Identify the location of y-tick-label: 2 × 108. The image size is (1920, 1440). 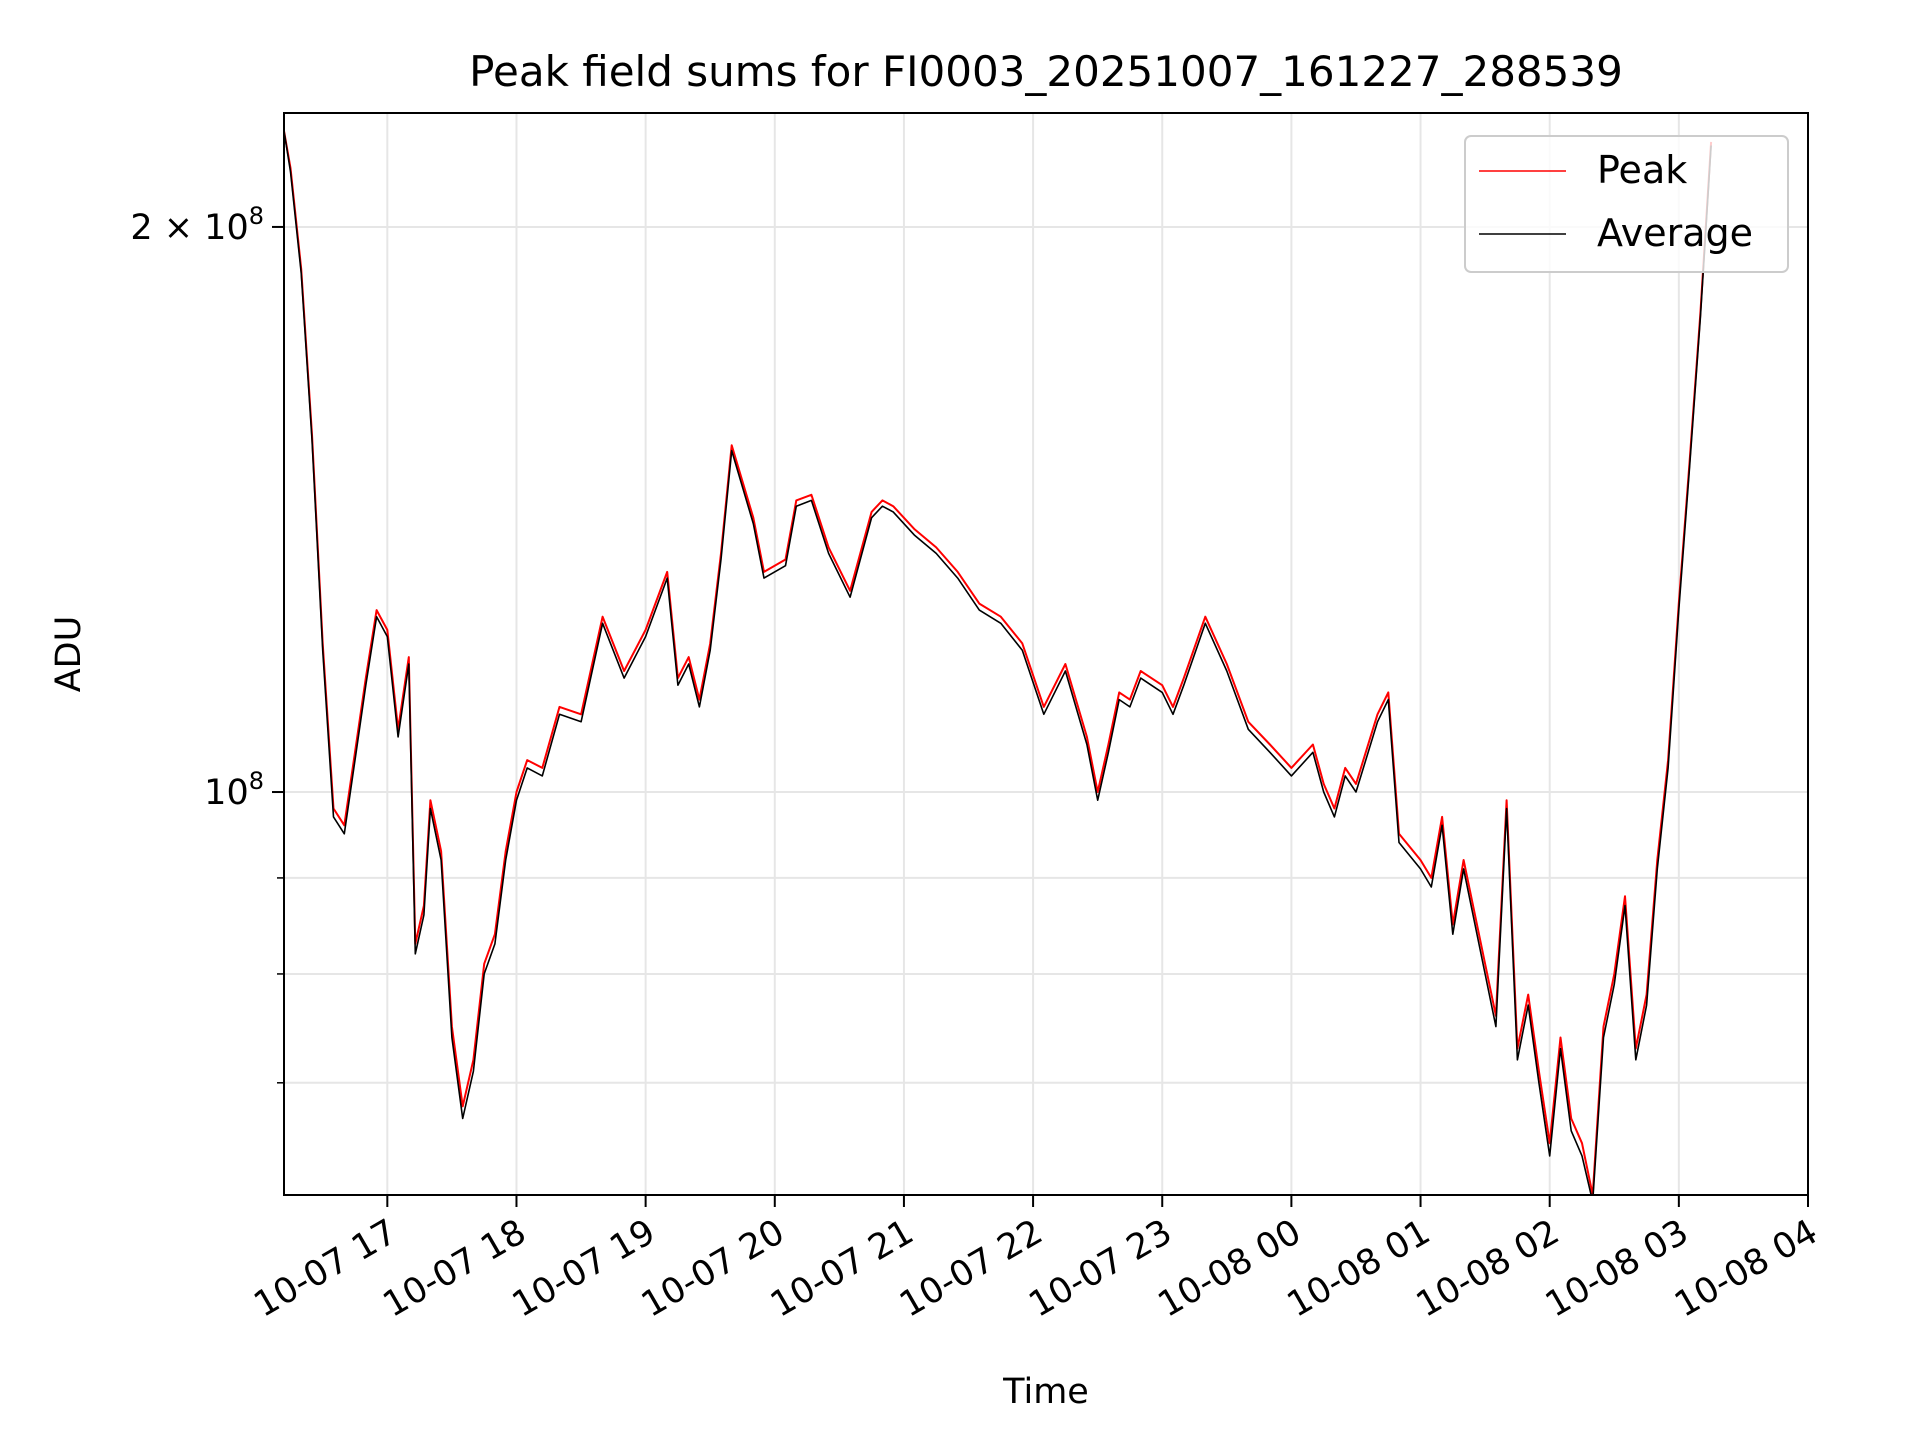
(197, 225).